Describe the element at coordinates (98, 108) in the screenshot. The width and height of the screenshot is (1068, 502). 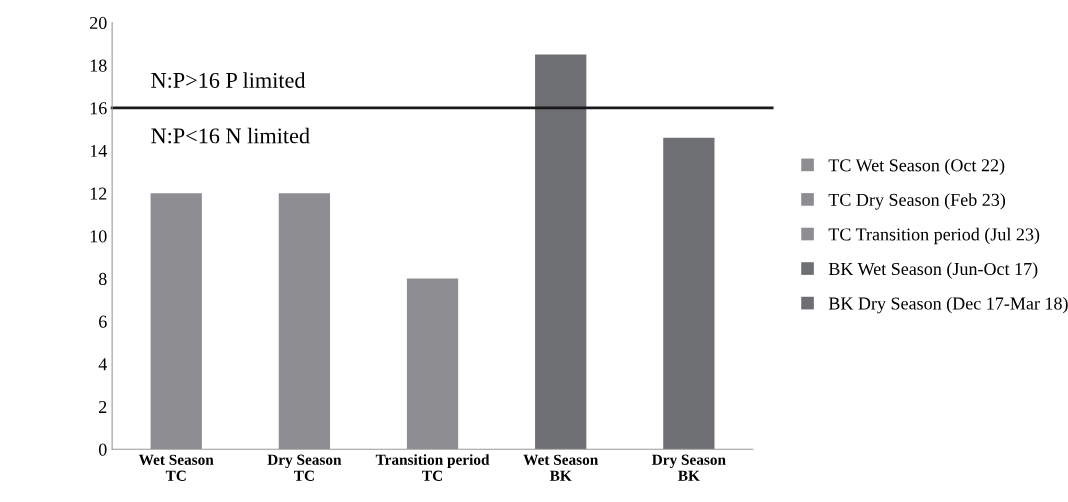
I see `y-tick-label: 16` at that location.